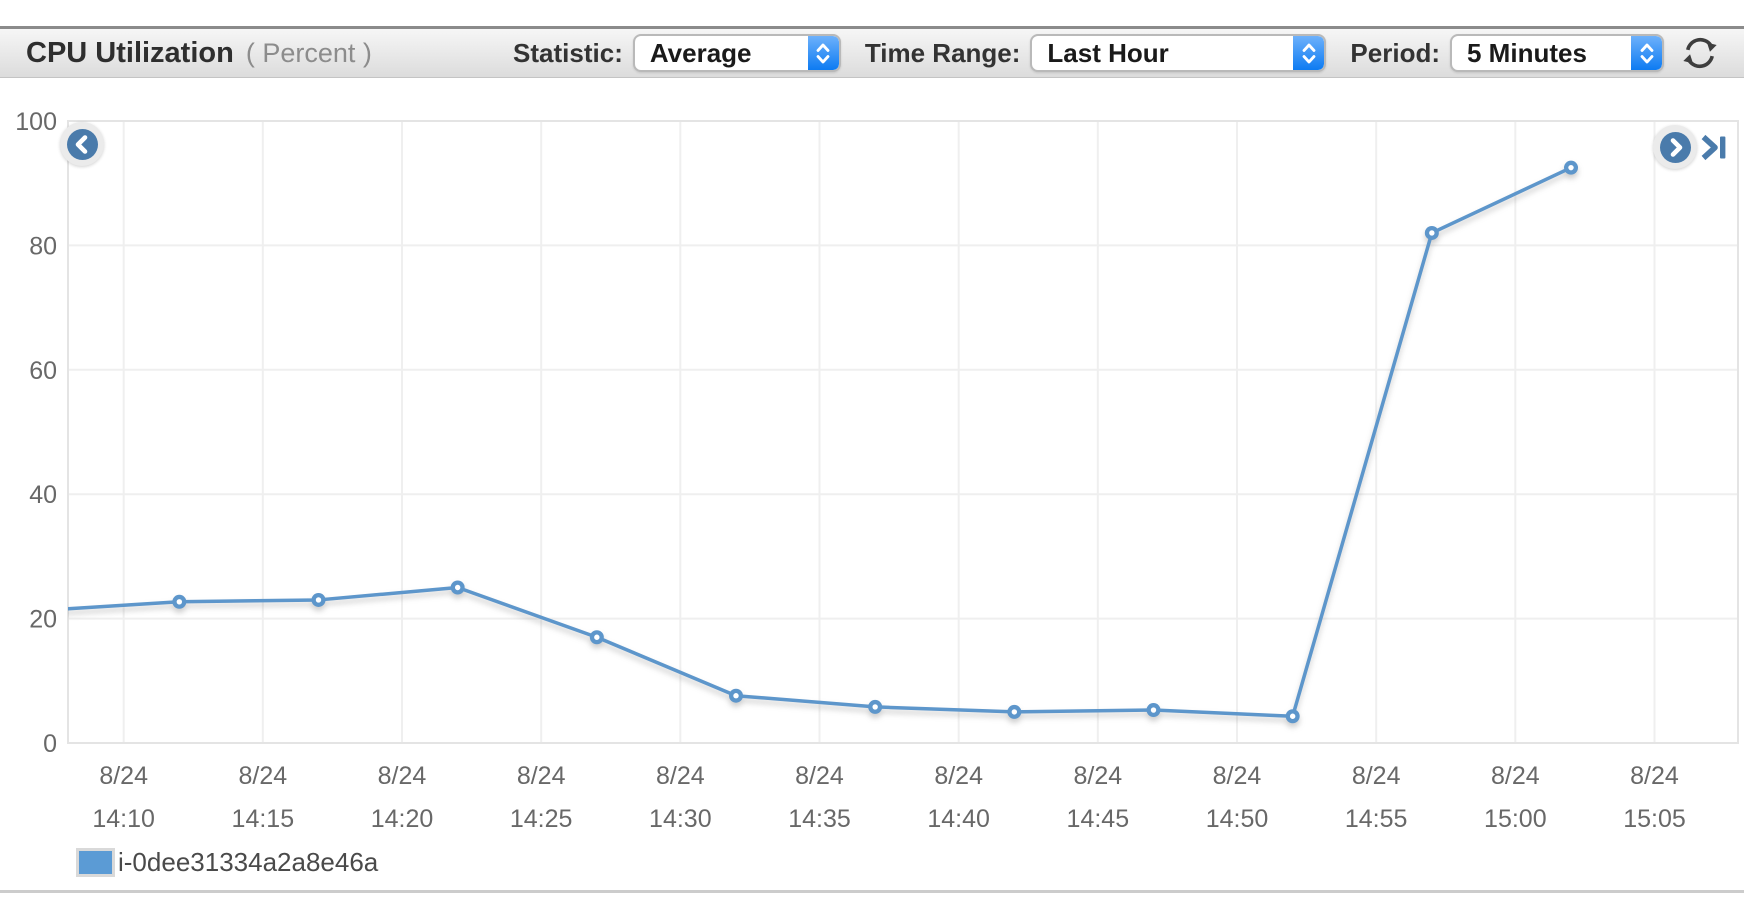 The height and width of the screenshot is (900, 1744). I want to click on period-label: Period:, so click(1395, 52).